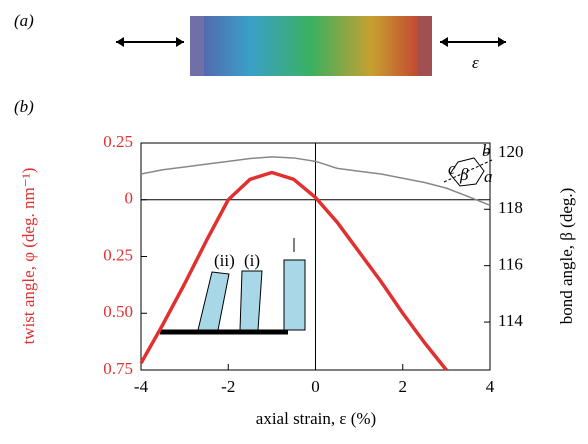 The width and height of the screenshot is (588, 444). Describe the element at coordinates (510, 264) in the screenshot. I see `y2-tick-label: 116` at that location.